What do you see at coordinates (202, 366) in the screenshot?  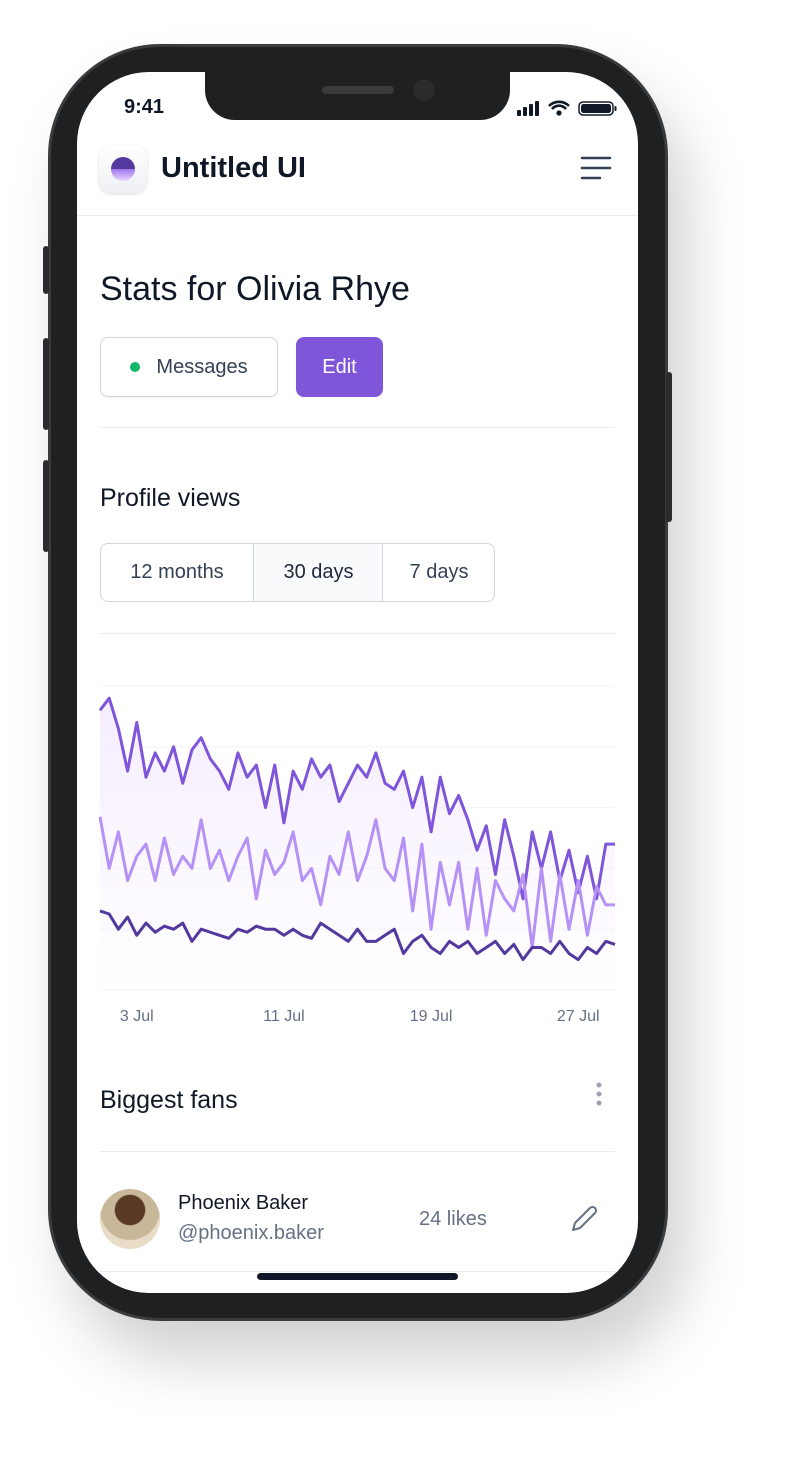 I see `button-label: Messages` at bounding box center [202, 366].